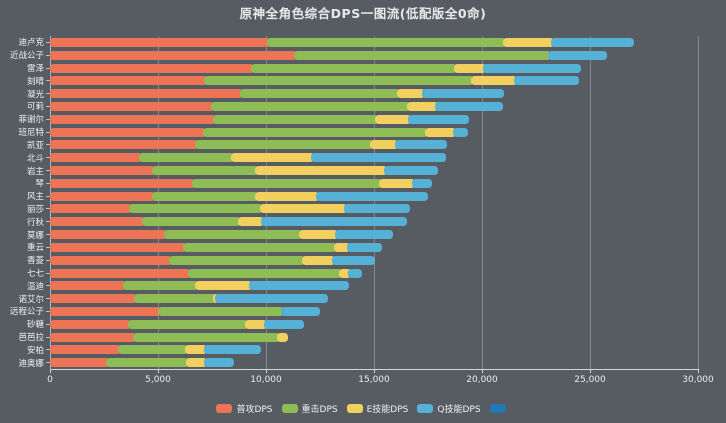  Describe the element at coordinates (35, 69) in the screenshot. I see `category-label: 雷泽` at that location.